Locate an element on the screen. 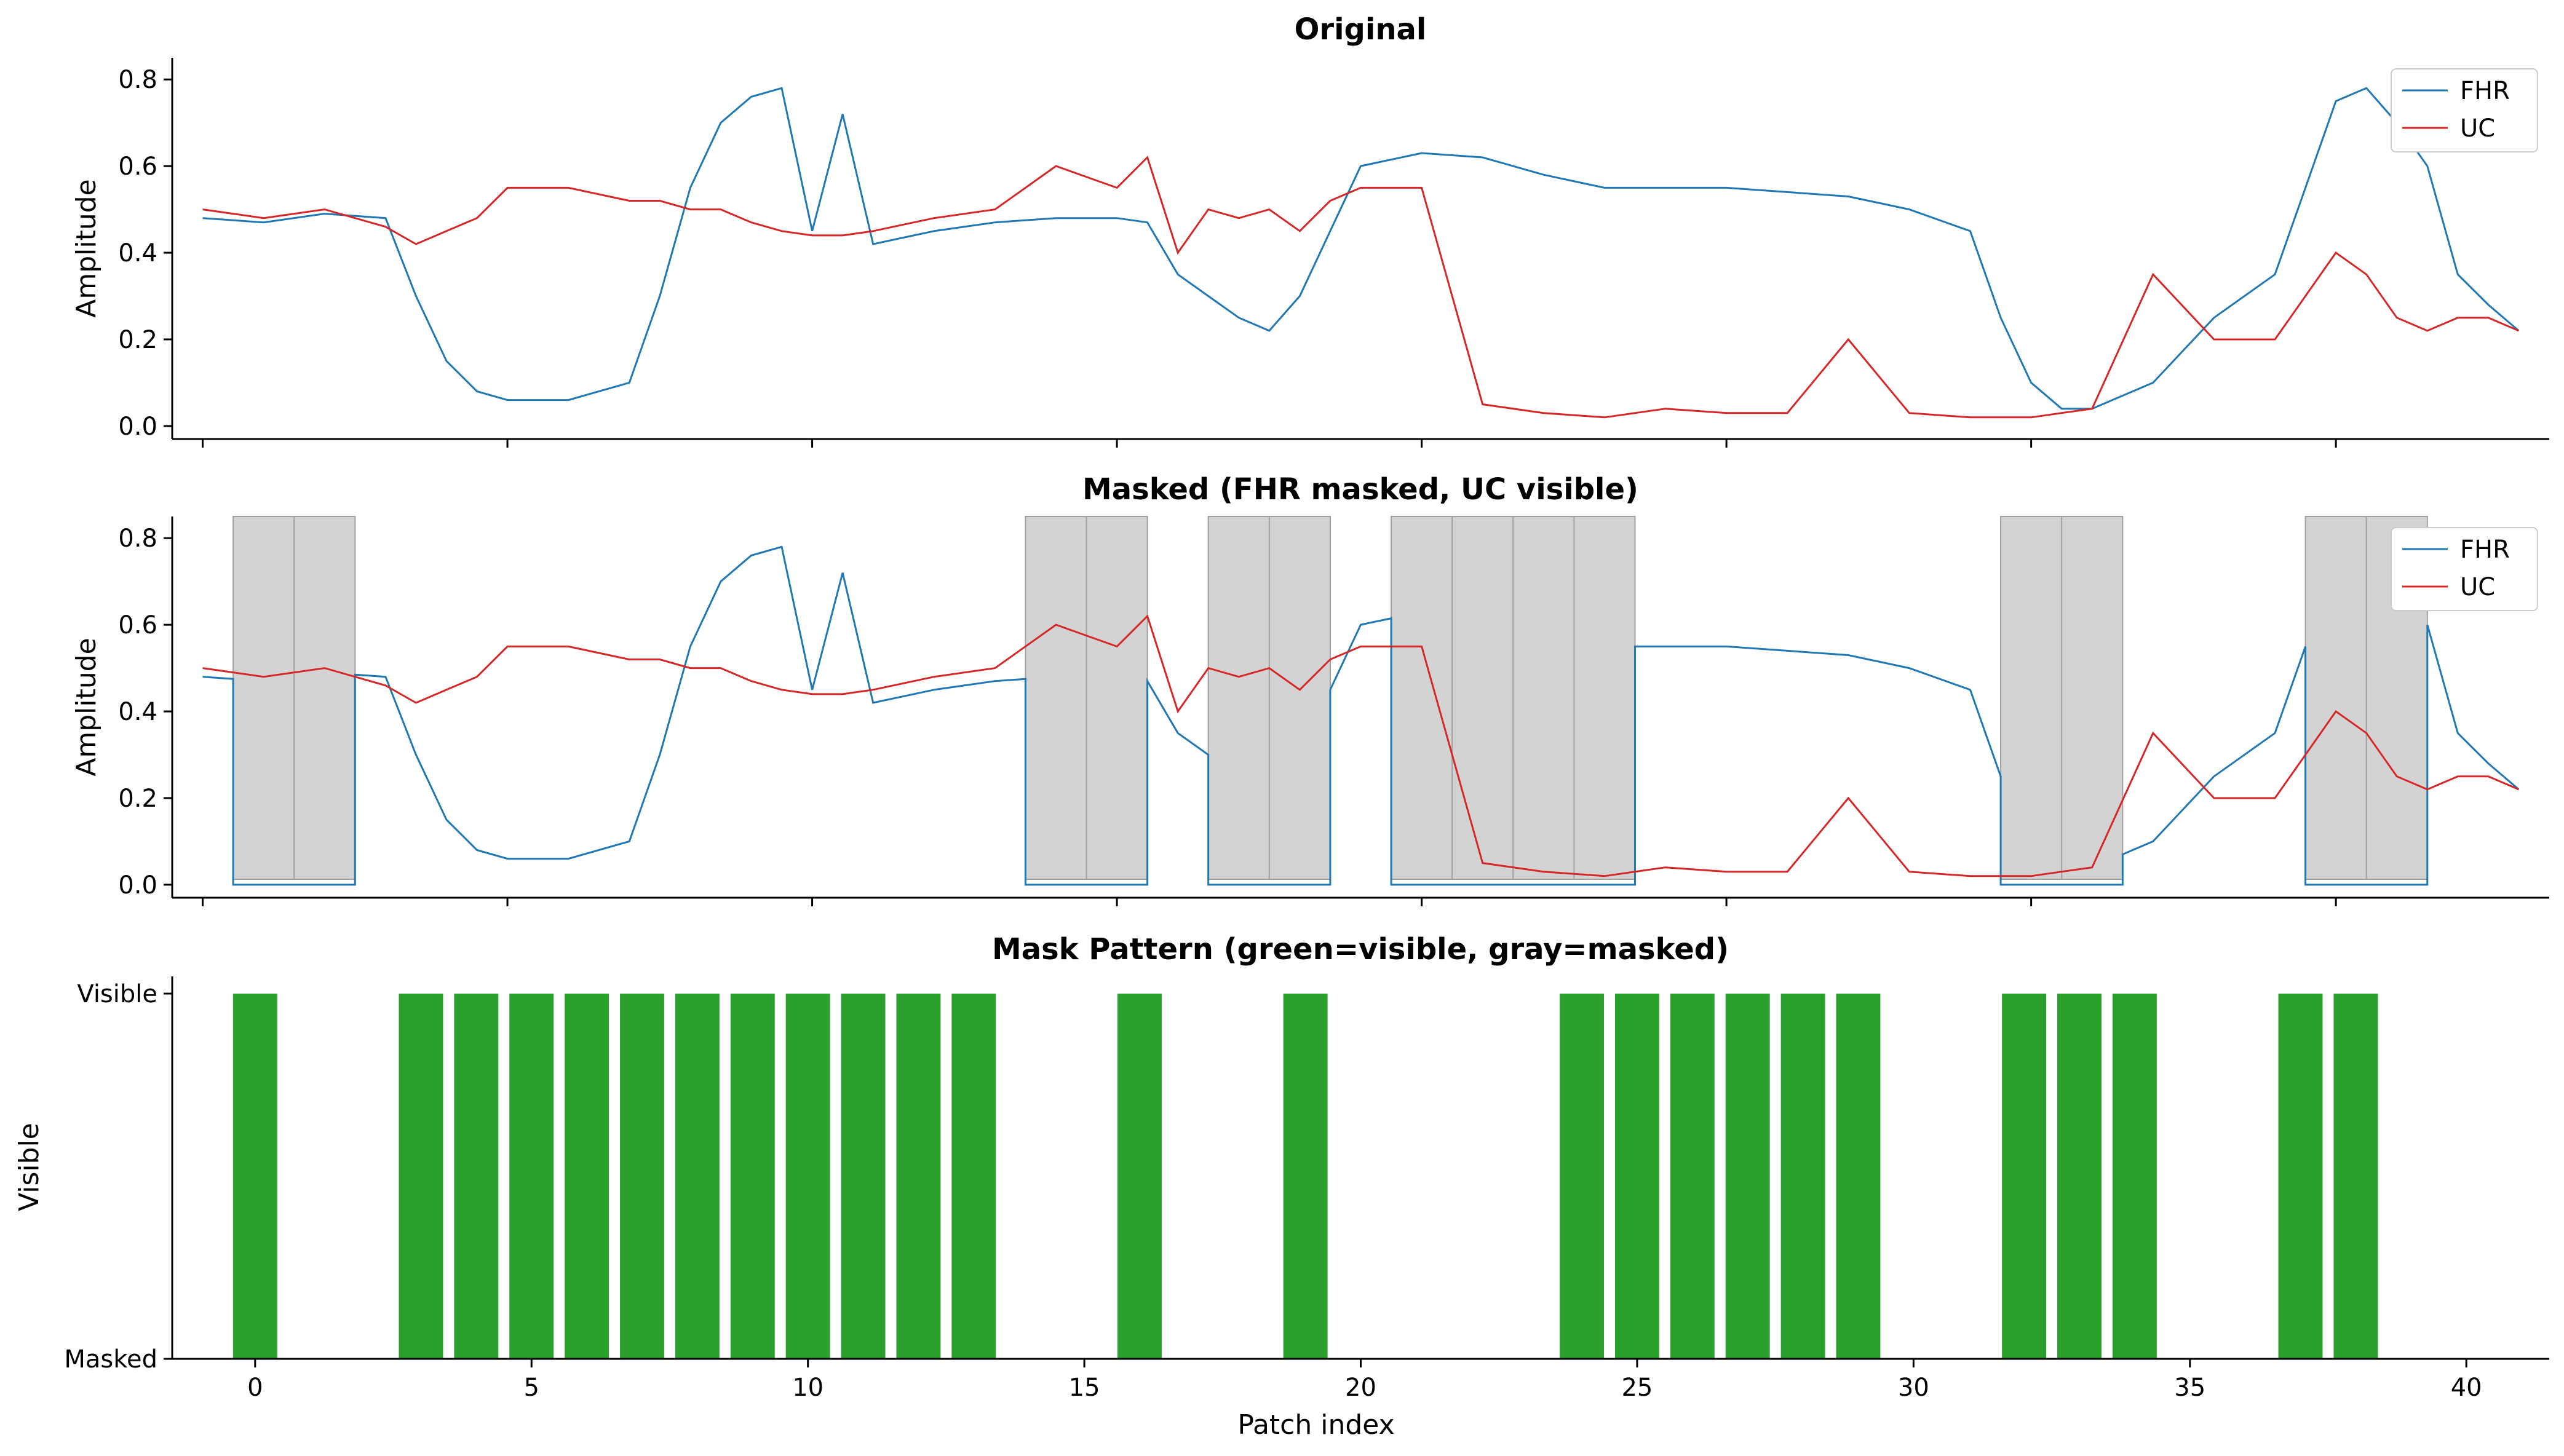 The height and width of the screenshot is (1456, 2564). panel-mask-pattern-xlabel: Patch index is located at coordinates (1316, 1425).